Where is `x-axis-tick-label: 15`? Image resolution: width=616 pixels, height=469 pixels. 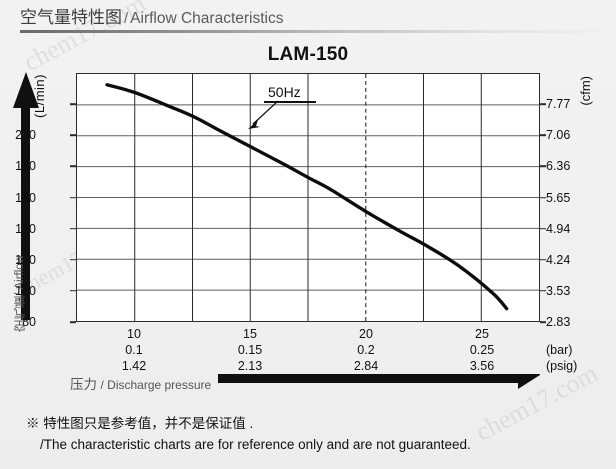
x-axis-tick-label: 15 is located at coordinates (250, 334).